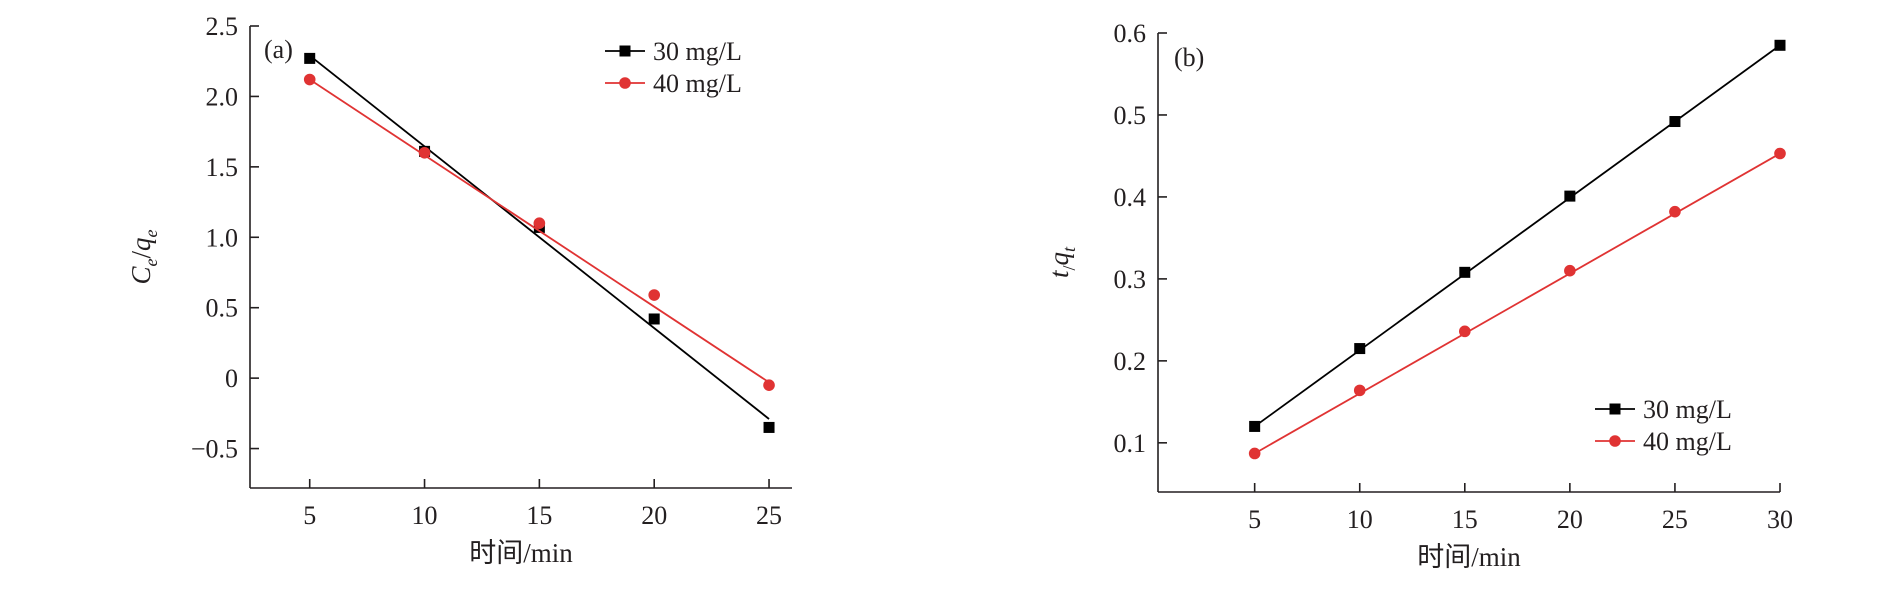 The image size is (1890, 591). I want to click on series-40-mg-l, so click(539, 232).